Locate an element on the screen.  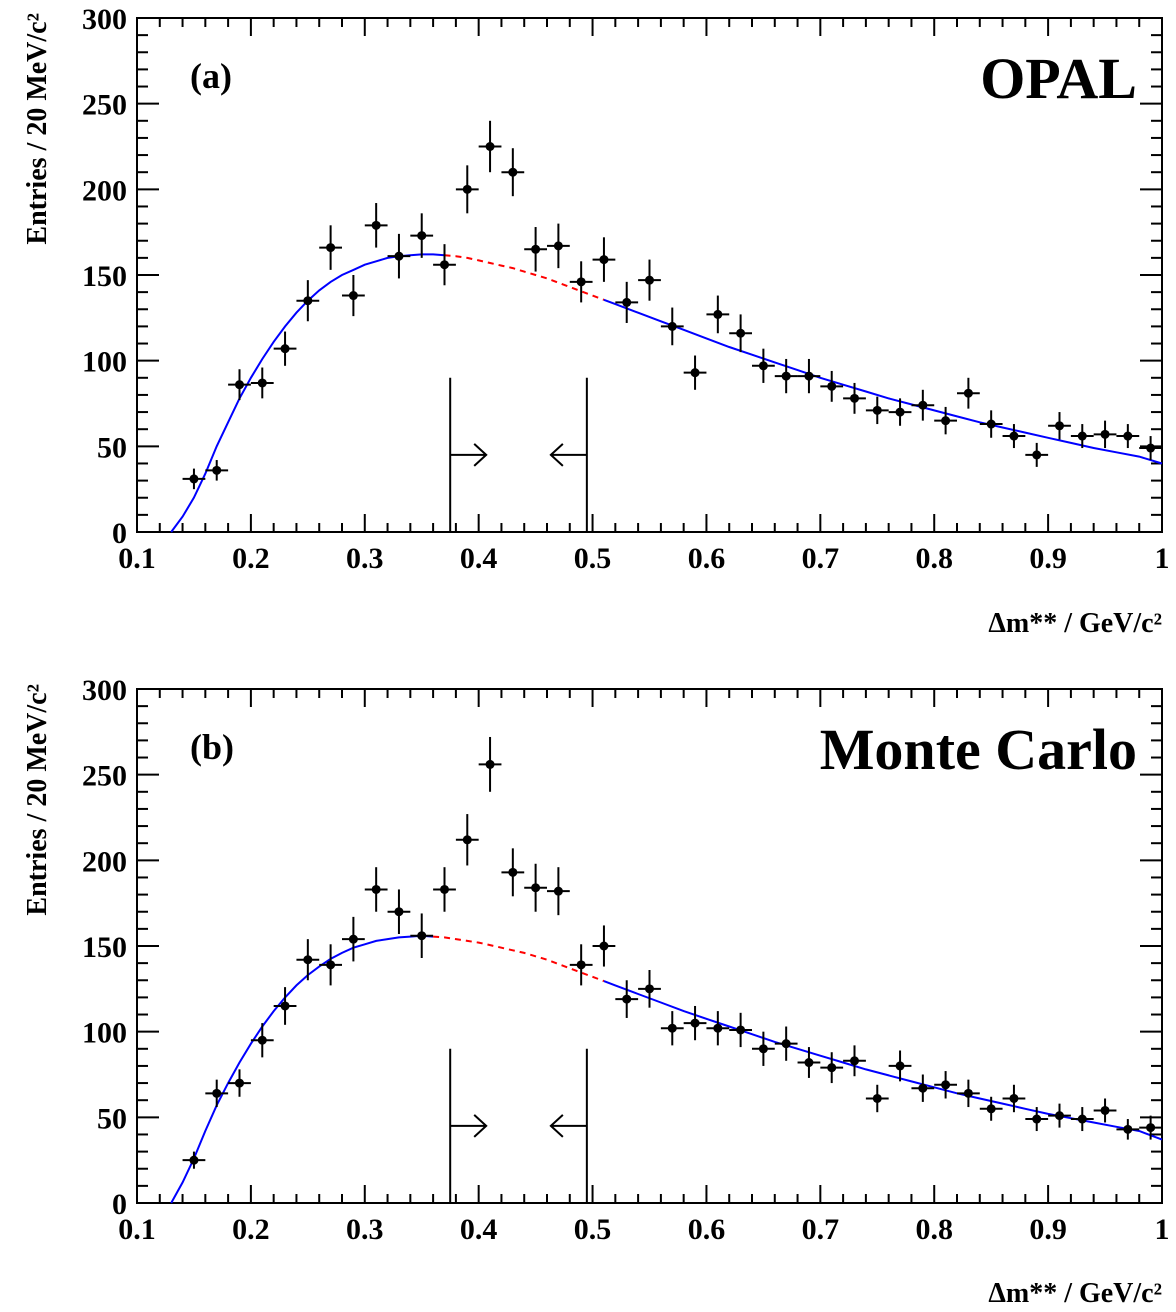
x-tick-label: 0.5 is located at coordinates (593, 1229).